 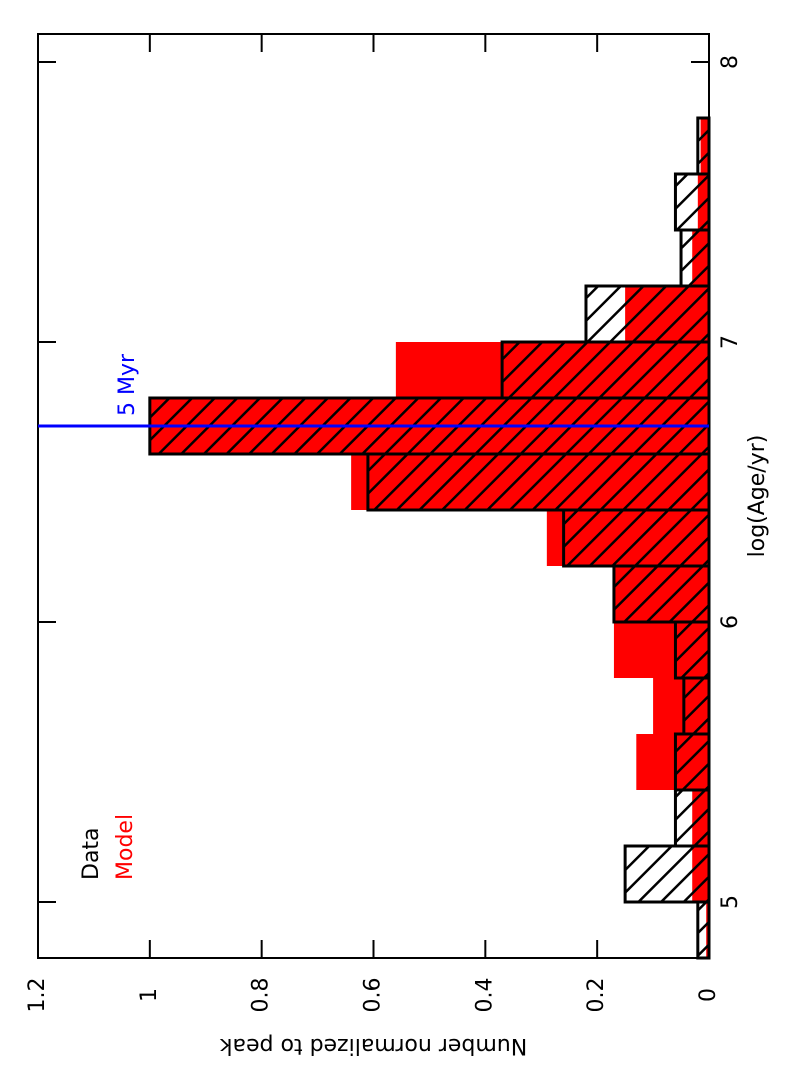 What do you see at coordinates (730, 622) in the screenshot?
I see `x-tick-label: 6` at bounding box center [730, 622].